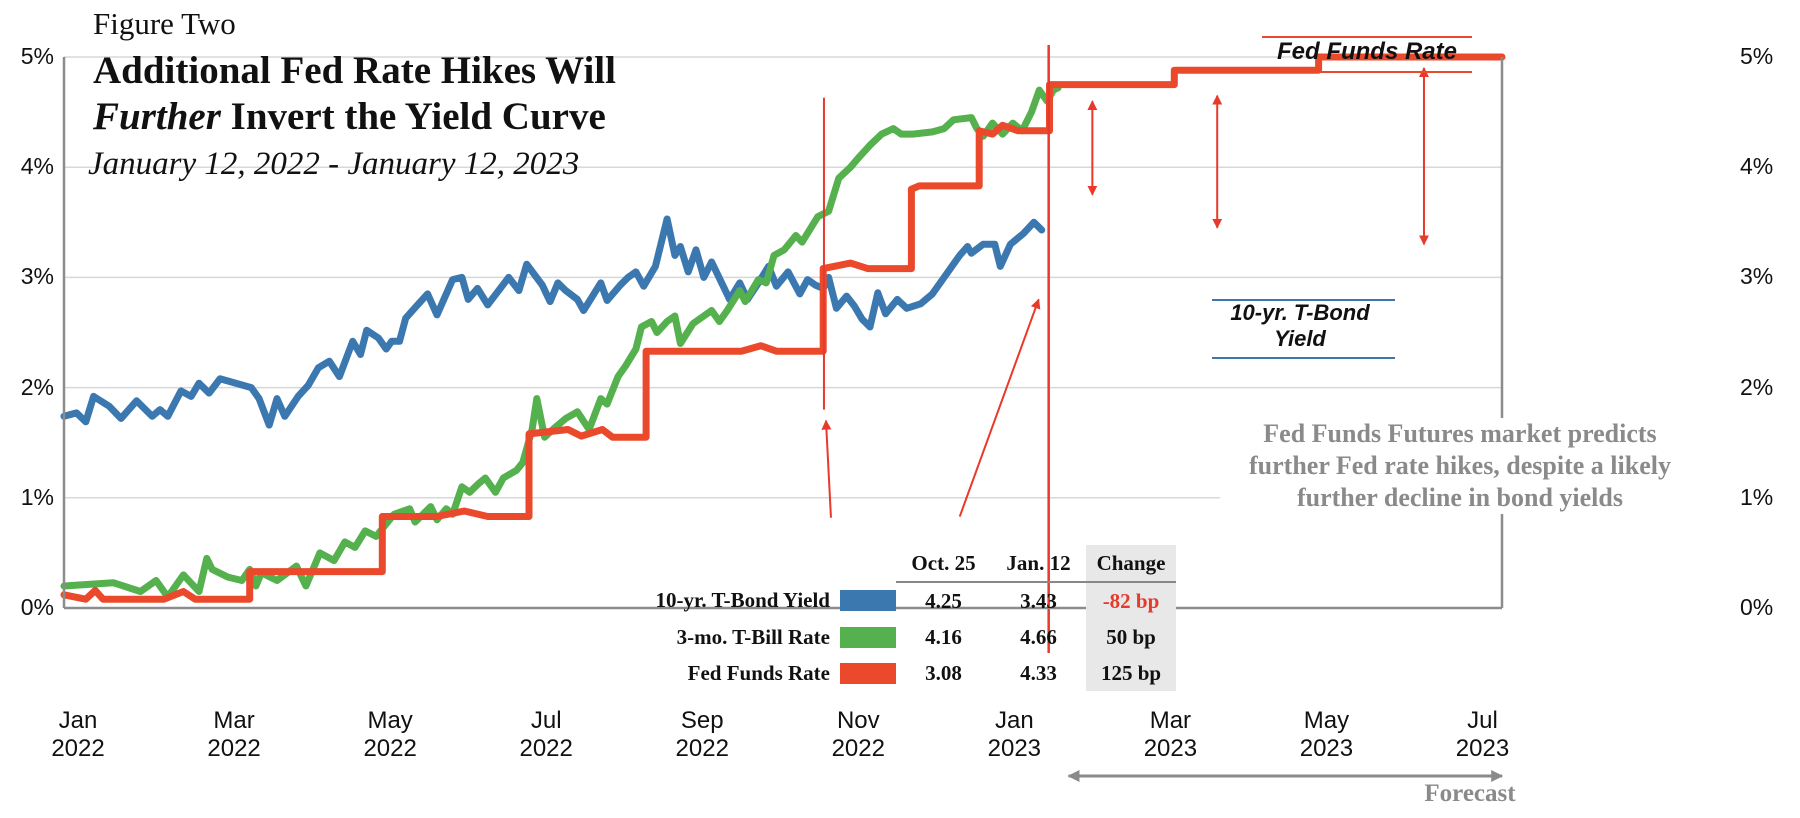  Describe the element at coordinates (943, 564) in the screenshot. I see `legend-header-oct25: Oct. 25` at that location.